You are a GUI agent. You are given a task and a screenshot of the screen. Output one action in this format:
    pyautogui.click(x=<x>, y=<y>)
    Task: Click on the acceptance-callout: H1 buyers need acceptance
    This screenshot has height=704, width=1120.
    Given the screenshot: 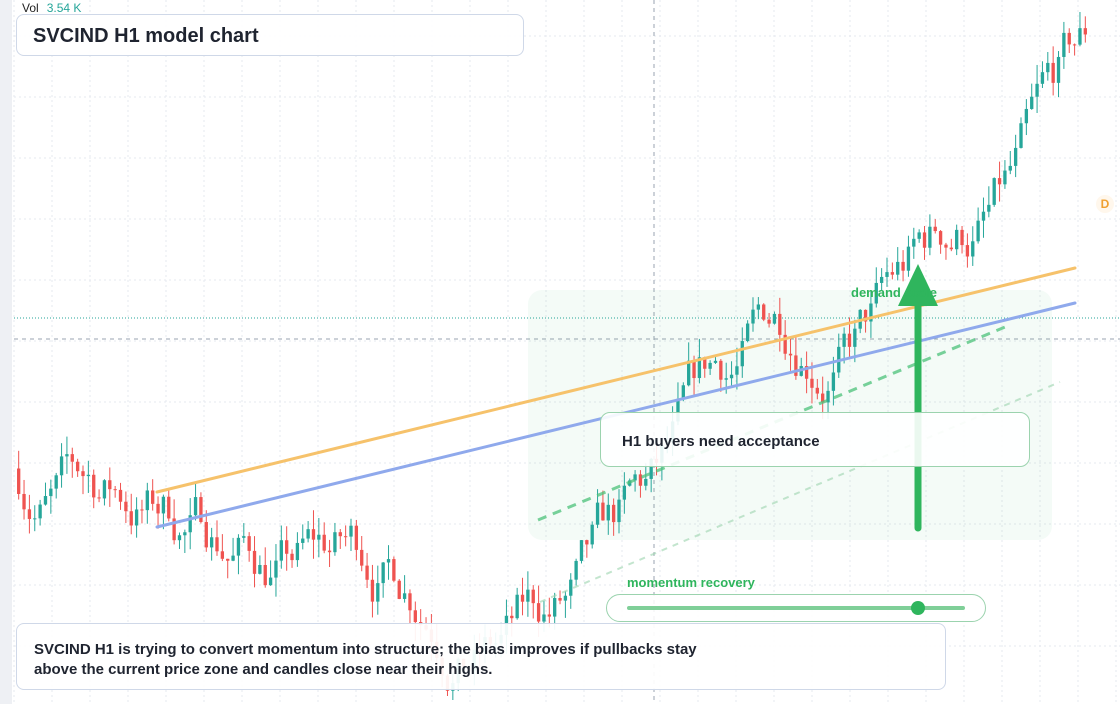 What is the action you would take?
    pyautogui.click(x=815, y=439)
    